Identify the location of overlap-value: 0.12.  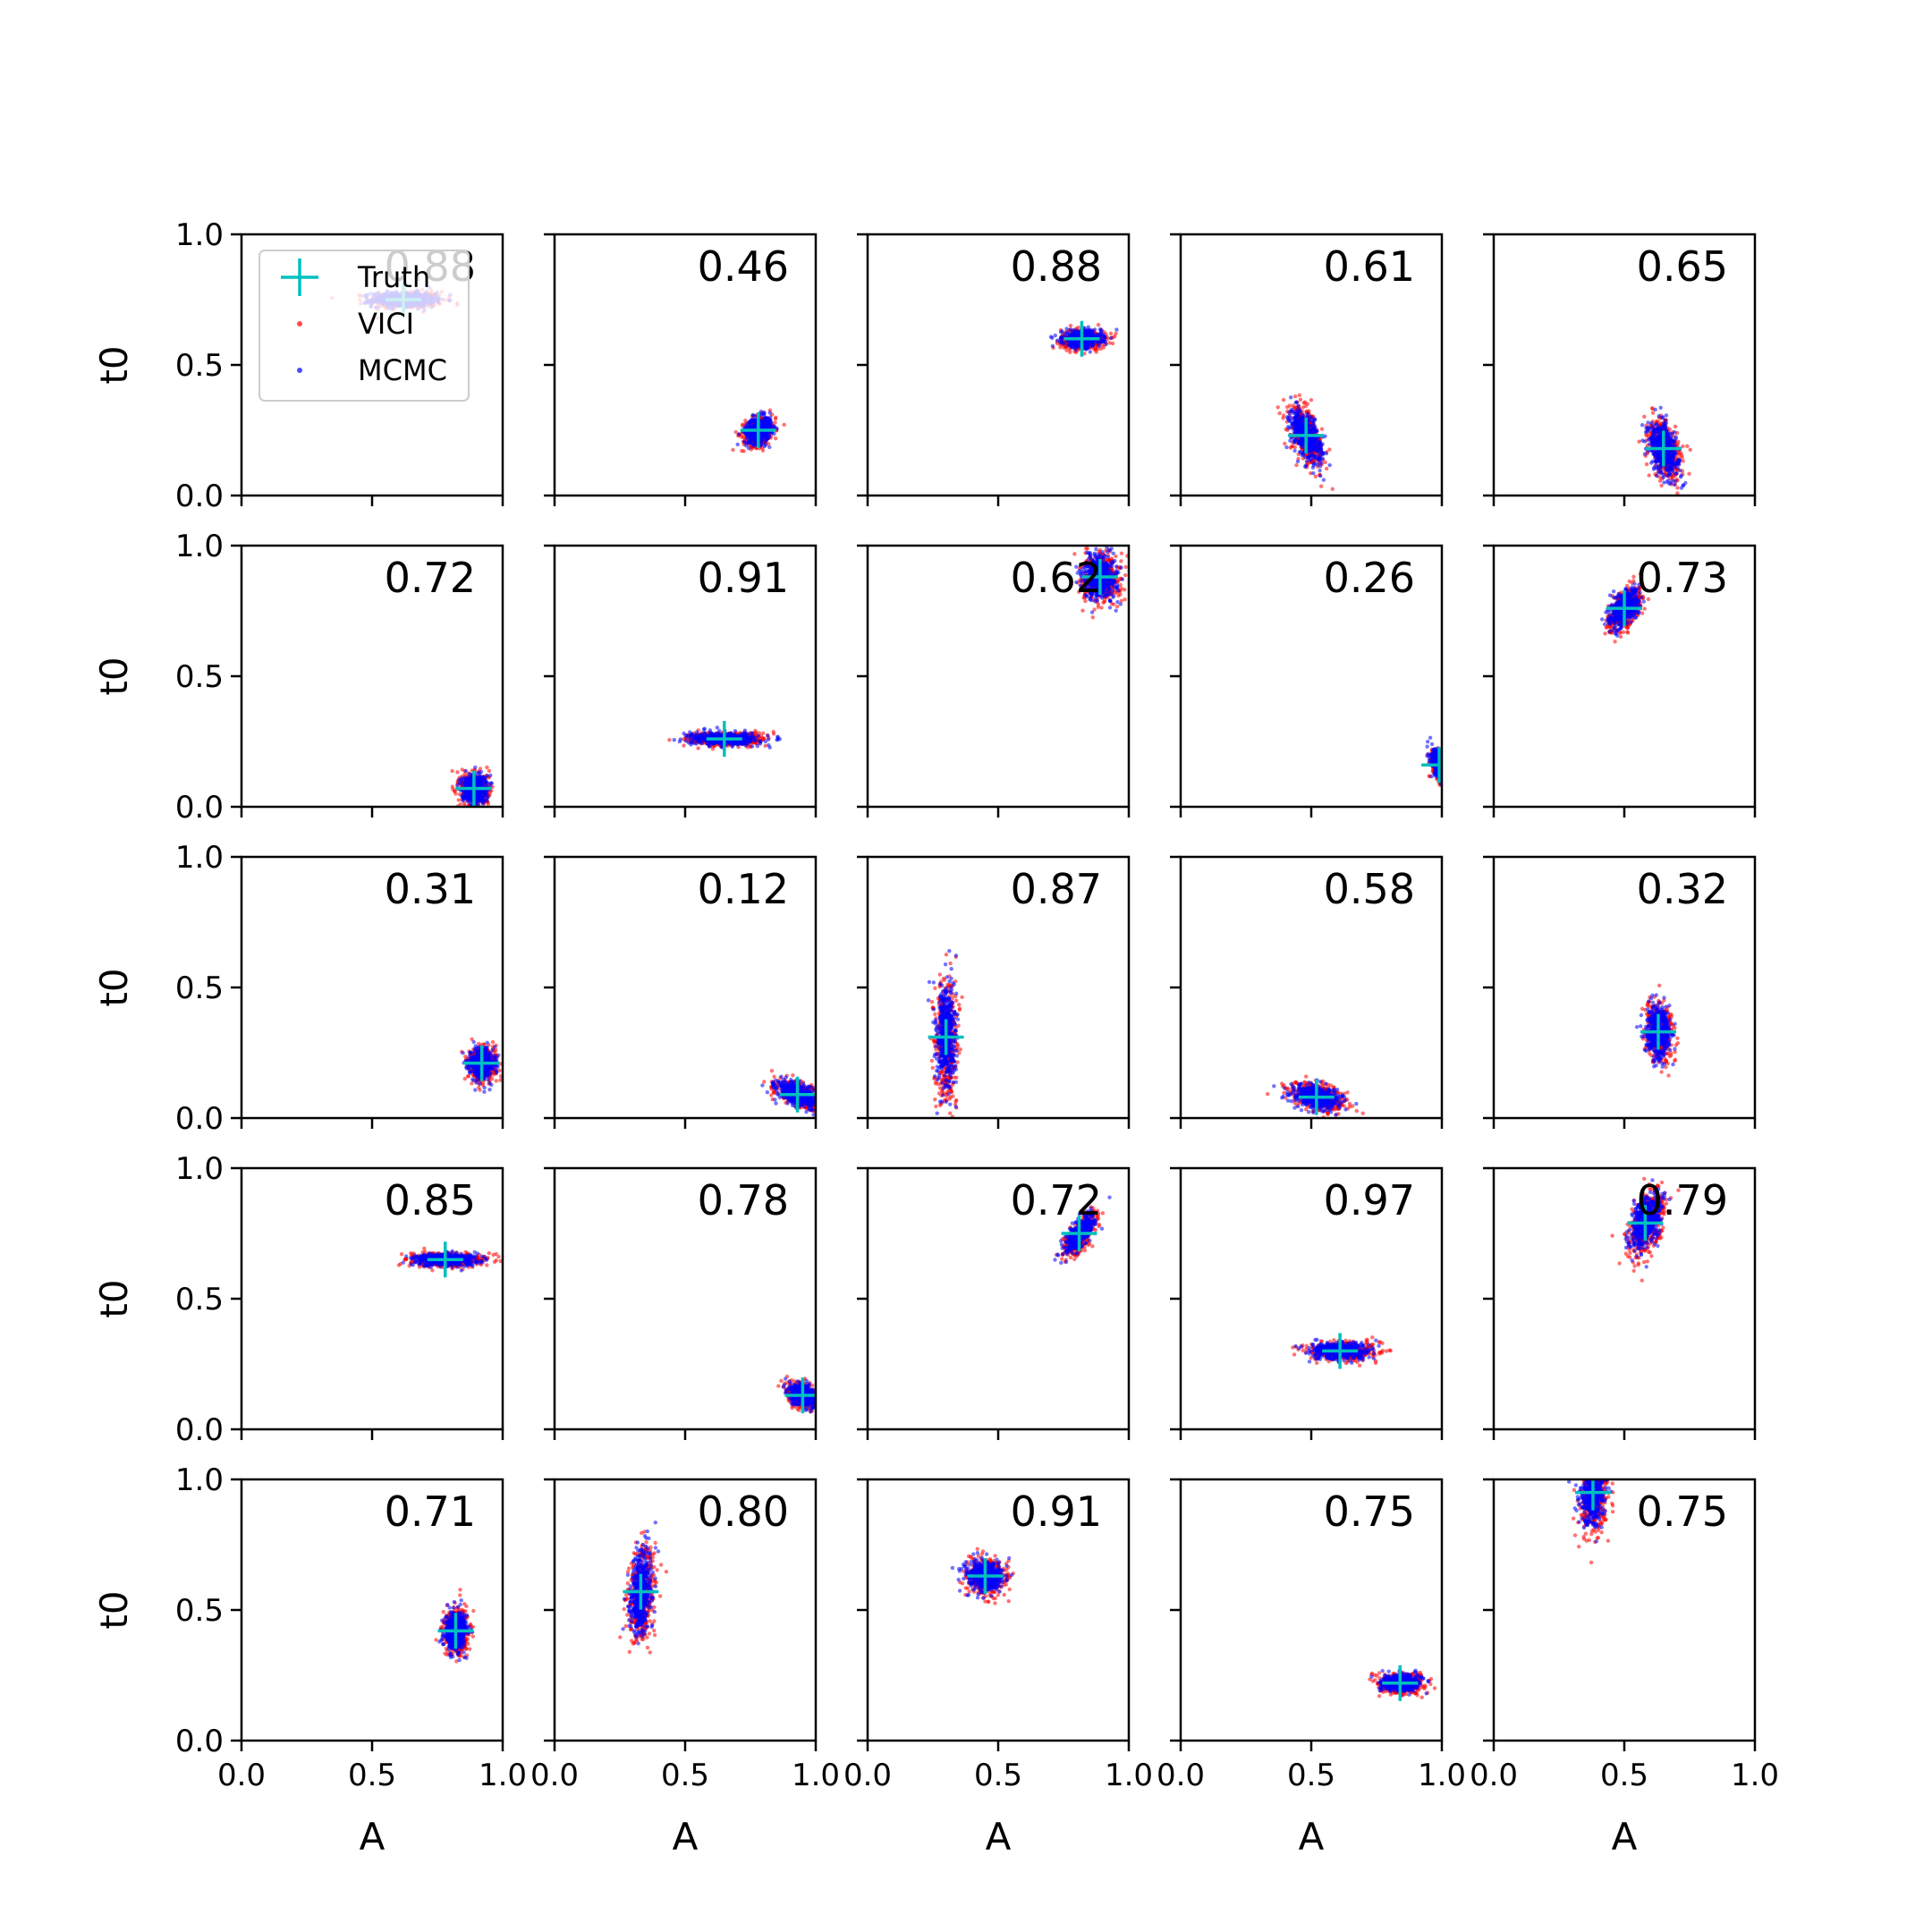
(743, 889).